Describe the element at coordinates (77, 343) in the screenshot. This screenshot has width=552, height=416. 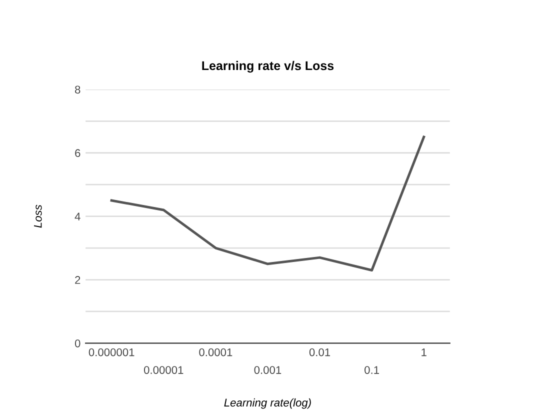
I see `y-tick-label: 0` at that location.